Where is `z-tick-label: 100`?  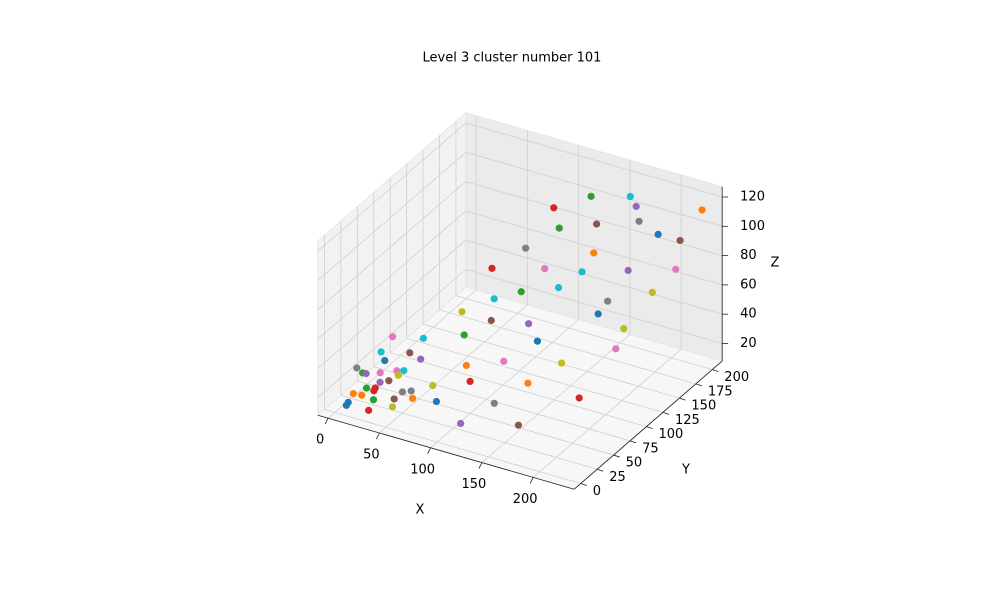
z-tick-label: 100 is located at coordinates (752, 226).